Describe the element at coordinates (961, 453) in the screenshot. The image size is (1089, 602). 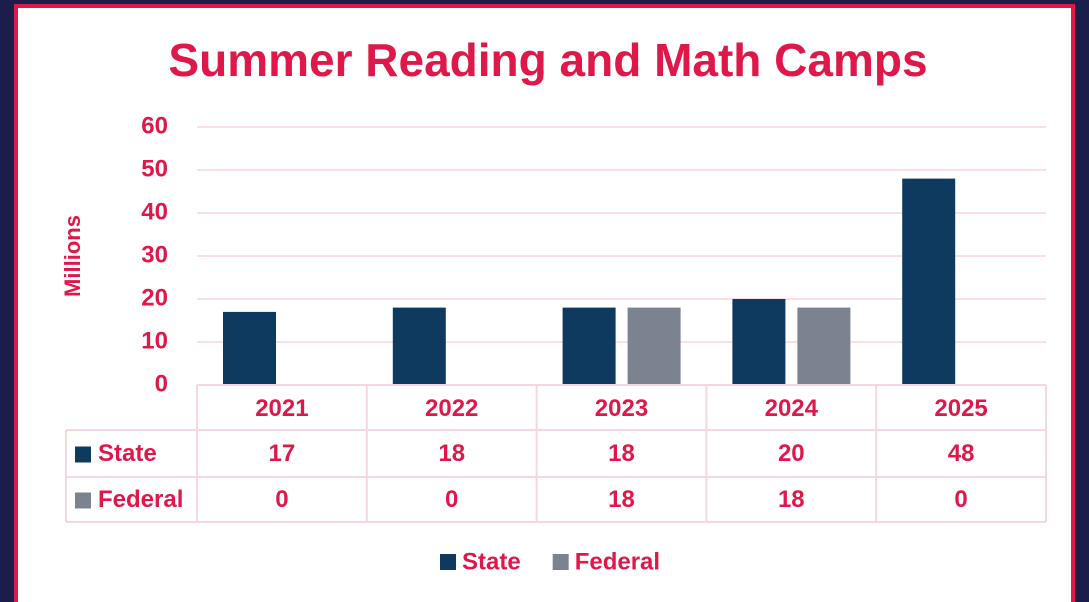
I see `data-label: 48` at that location.